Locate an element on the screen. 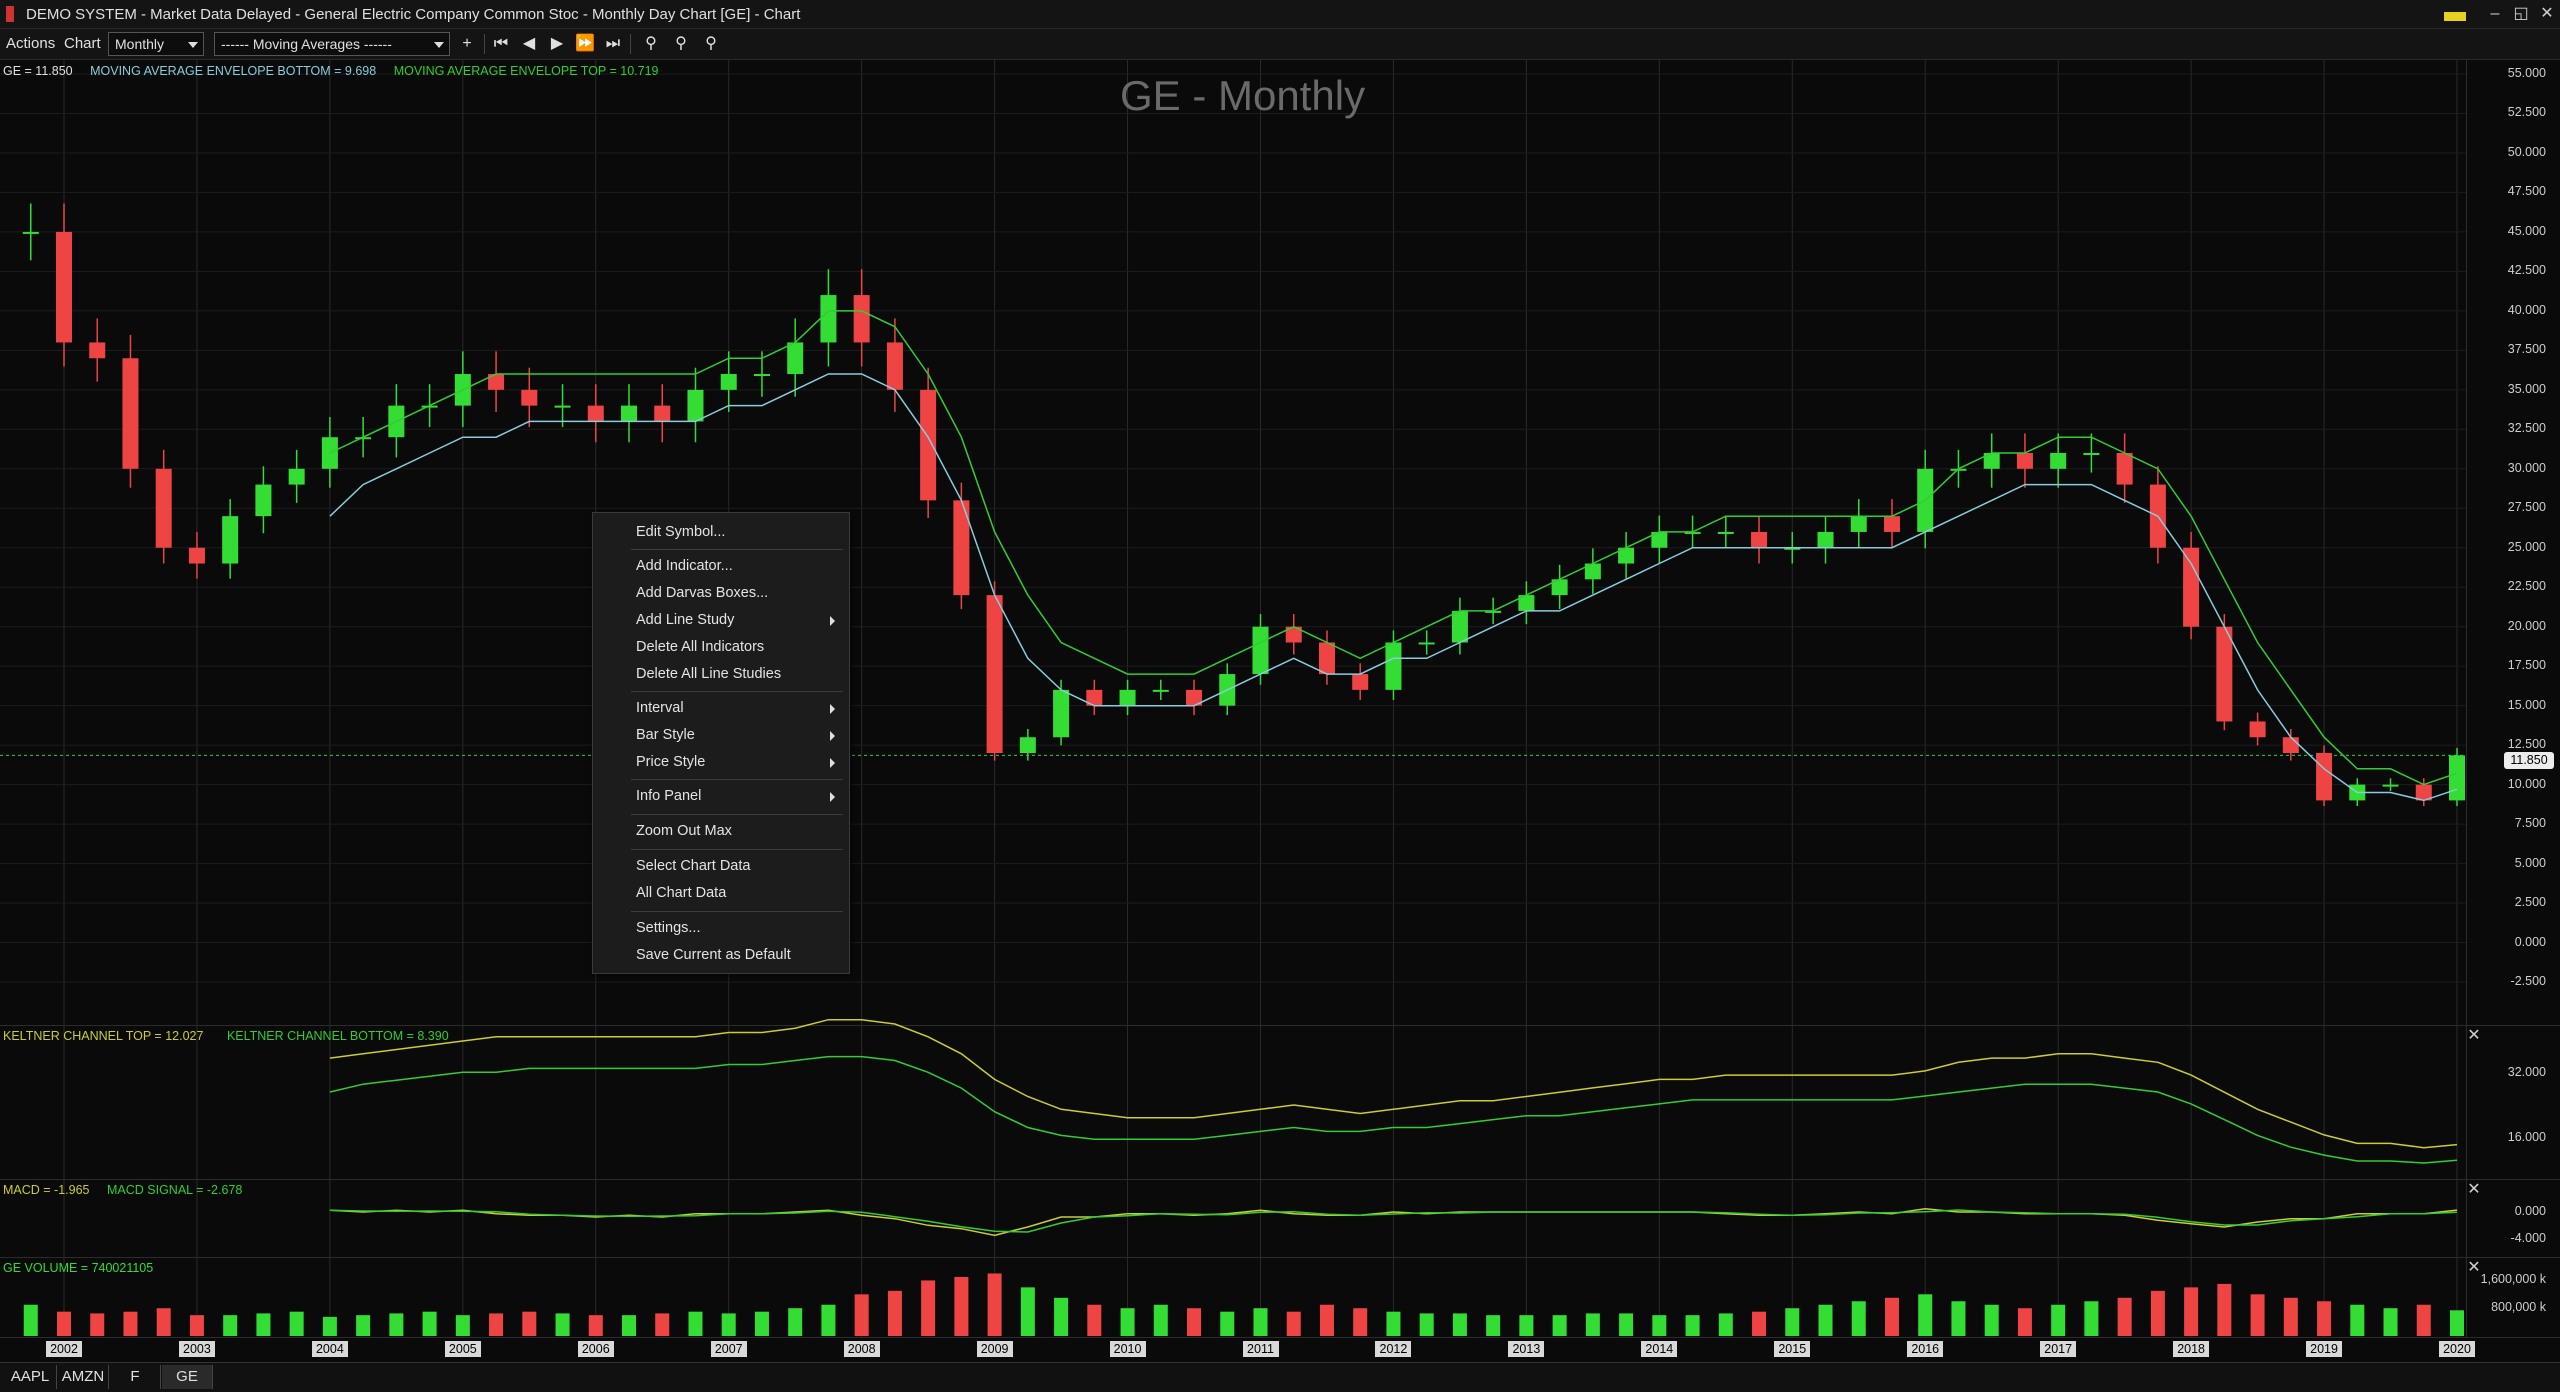  year-tick-label: 2008 is located at coordinates (861, 1349).